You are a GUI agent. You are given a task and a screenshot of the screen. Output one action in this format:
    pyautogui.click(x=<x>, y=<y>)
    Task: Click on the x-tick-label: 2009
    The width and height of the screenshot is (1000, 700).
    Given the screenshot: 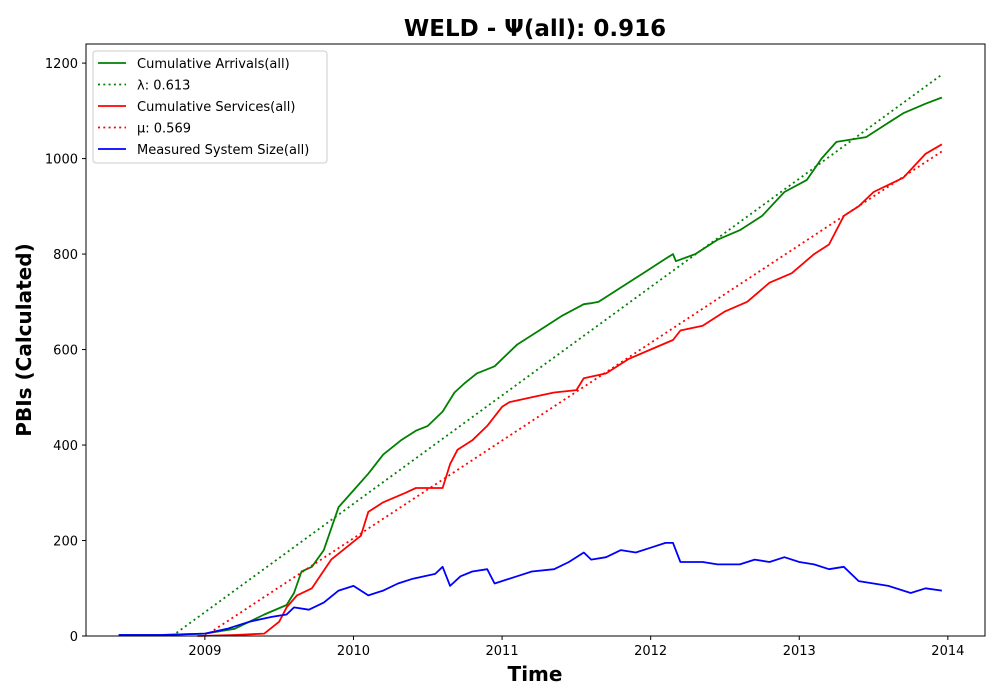 What is the action you would take?
    pyautogui.click(x=204, y=651)
    